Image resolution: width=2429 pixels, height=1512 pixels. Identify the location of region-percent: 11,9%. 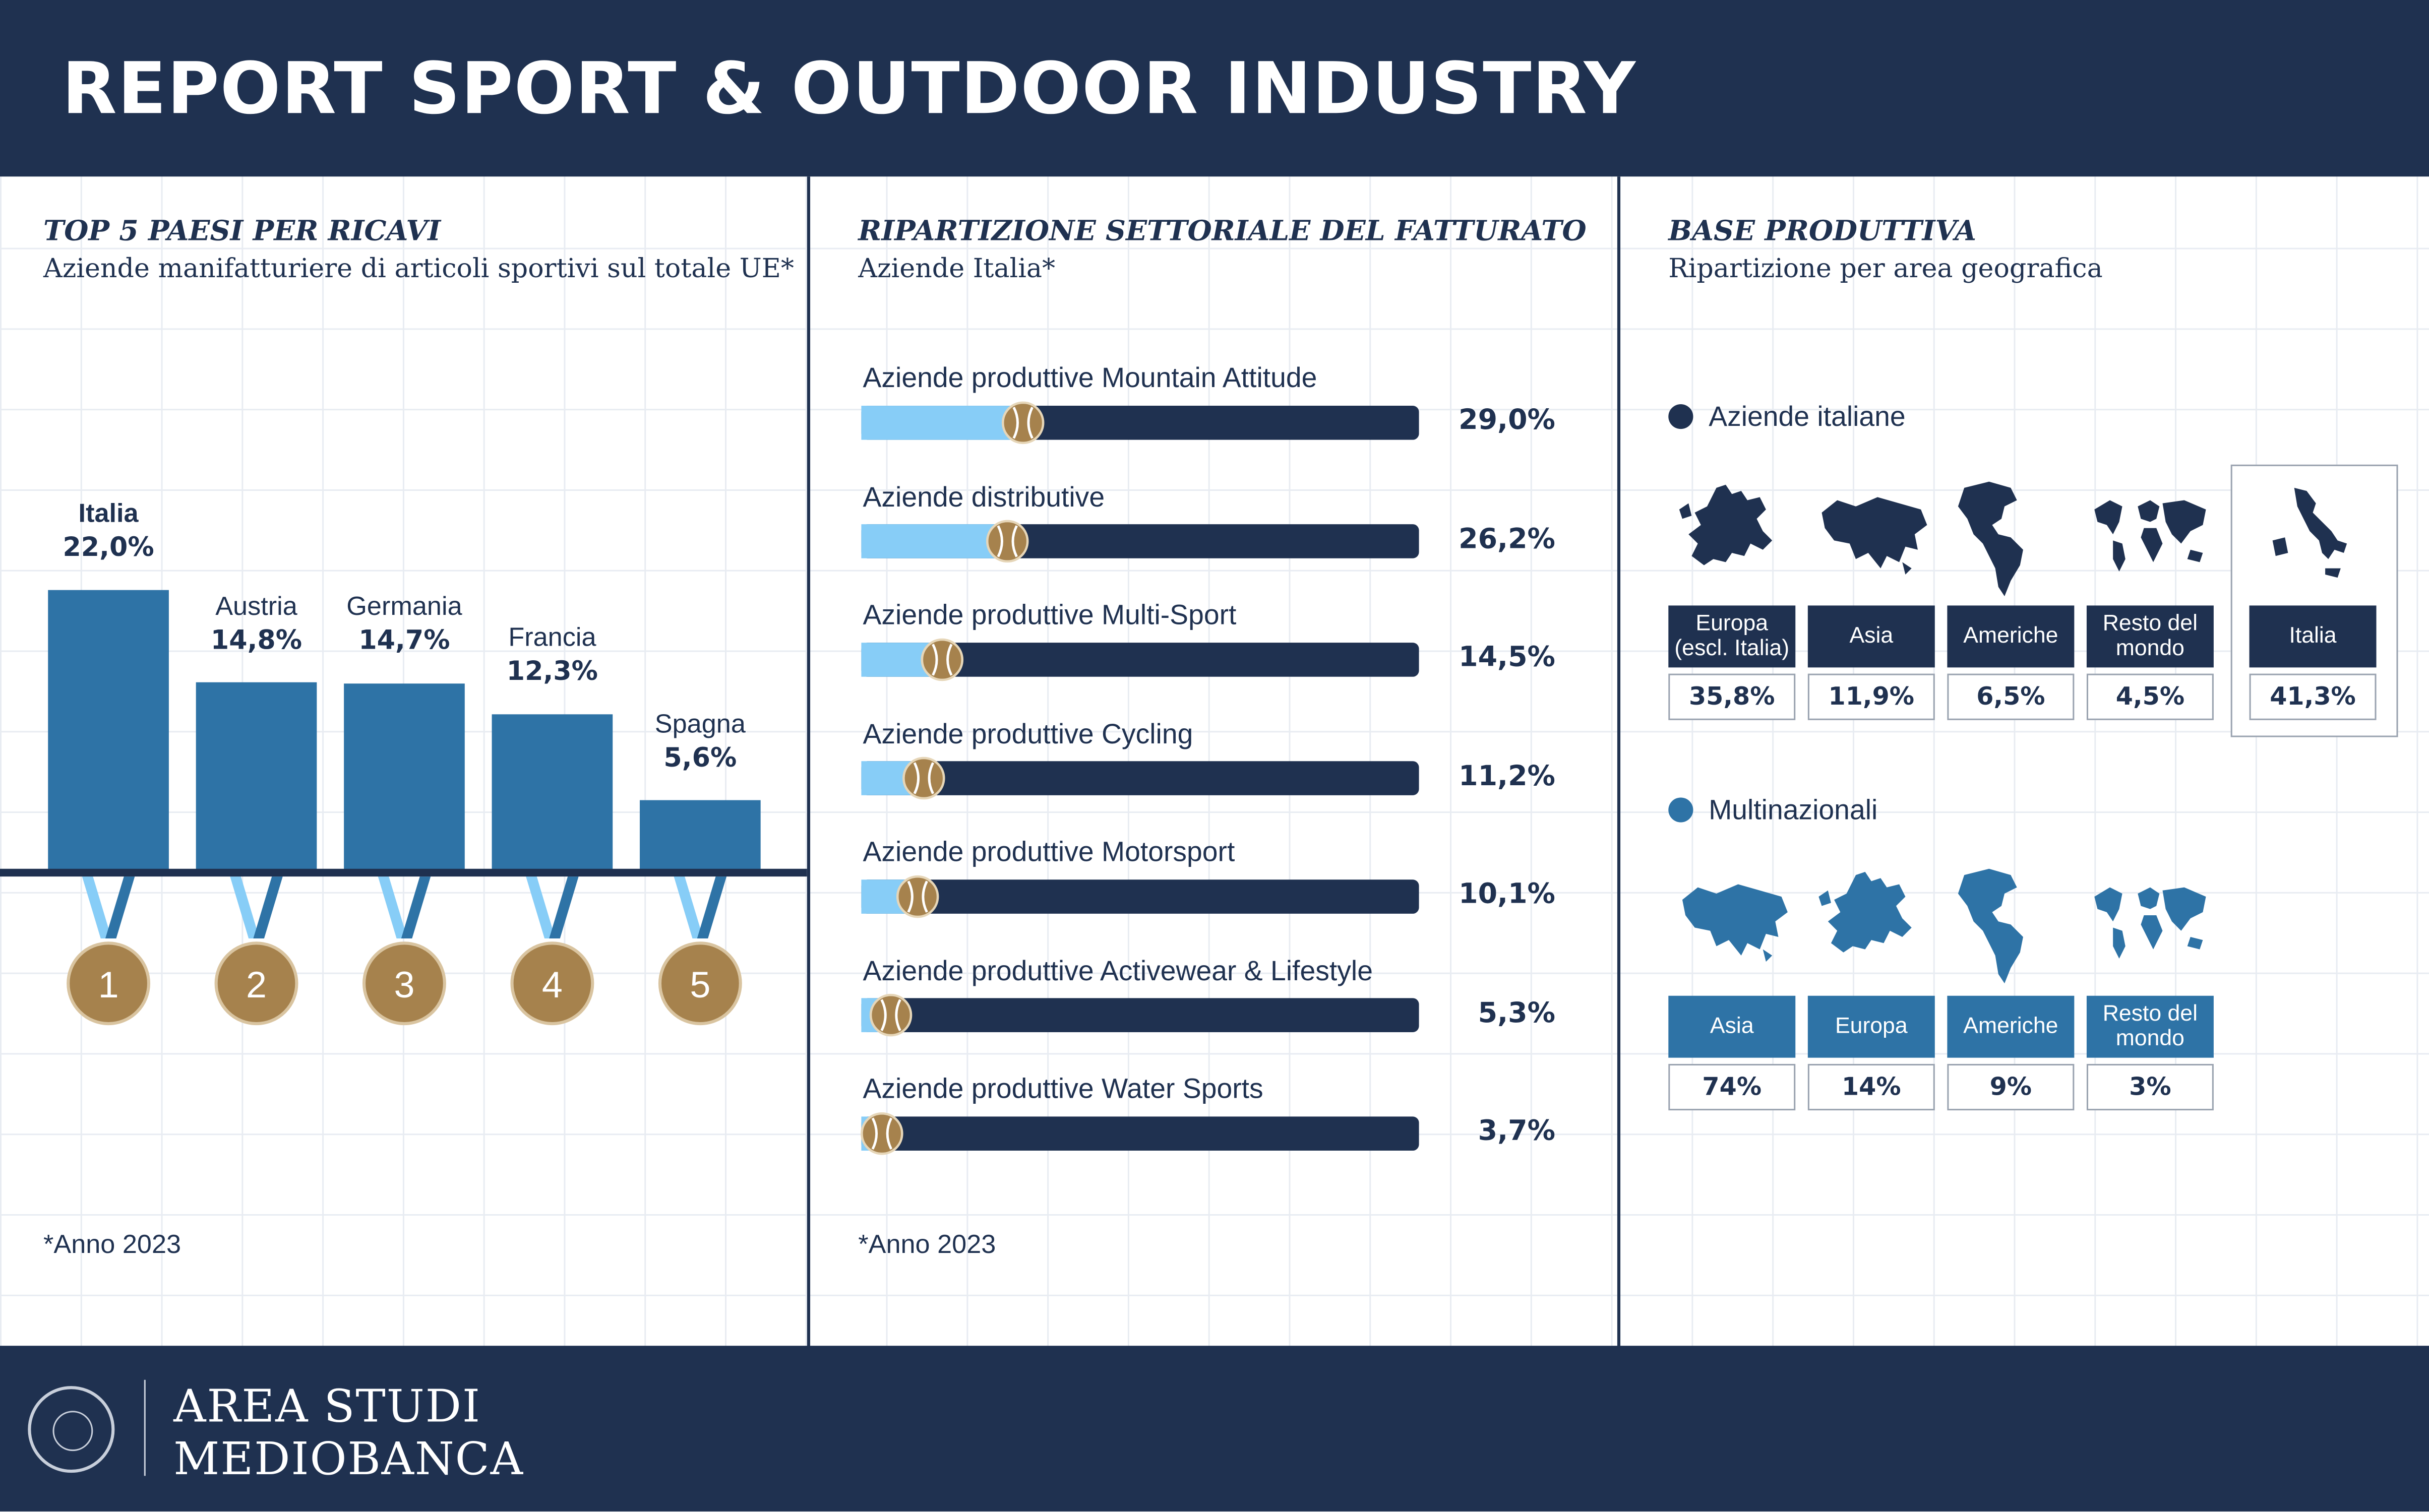
(1871, 697).